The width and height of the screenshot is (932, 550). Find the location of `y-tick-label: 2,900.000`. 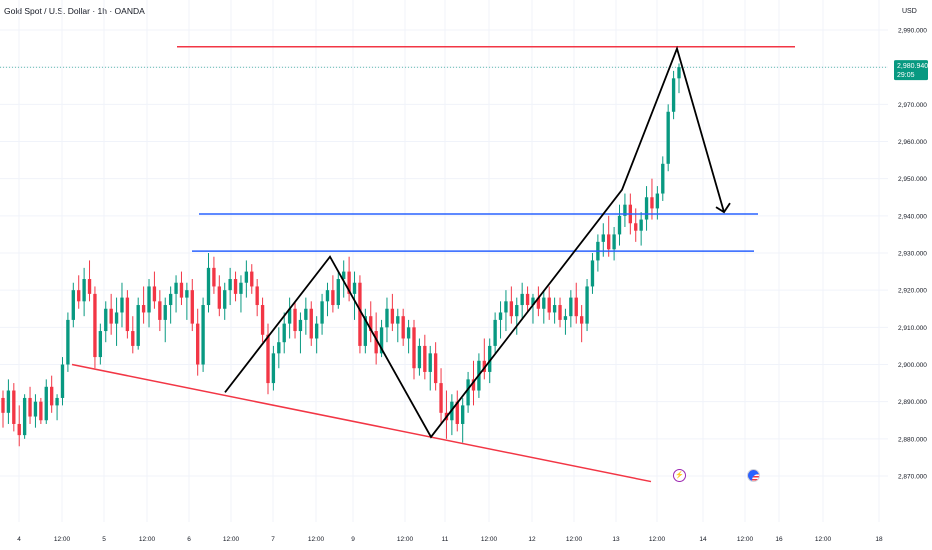

y-tick-label: 2,900.000 is located at coordinates (912, 365).